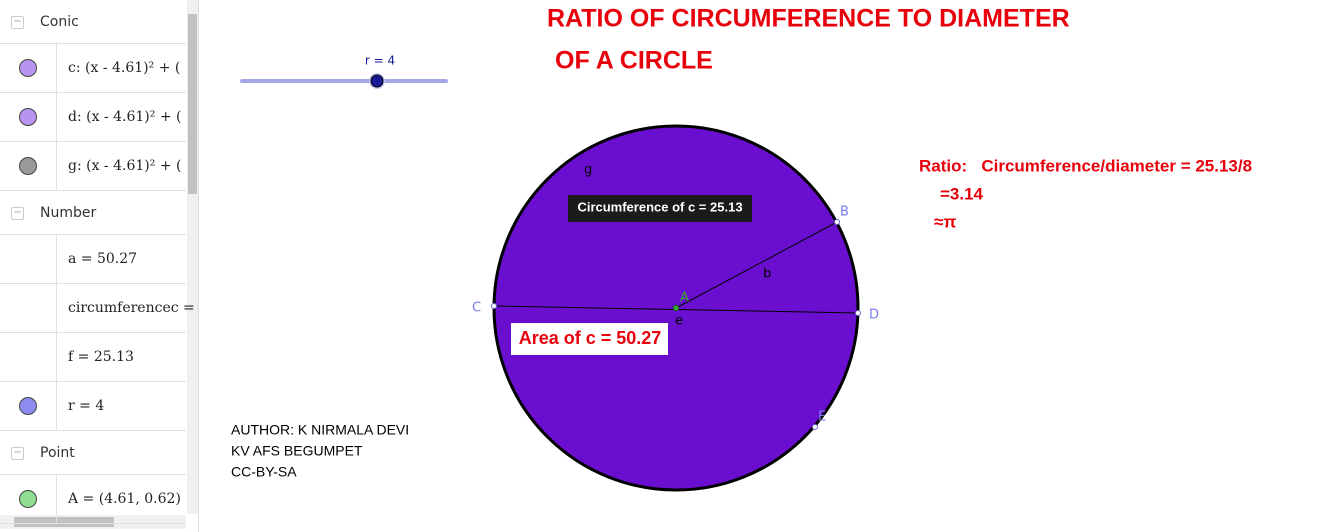 Image resolution: width=1336 pixels, height=532 pixels. Describe the element at coordinates (962, 193) in the screenshot. I see `ratio-text: =3.14` at that location.